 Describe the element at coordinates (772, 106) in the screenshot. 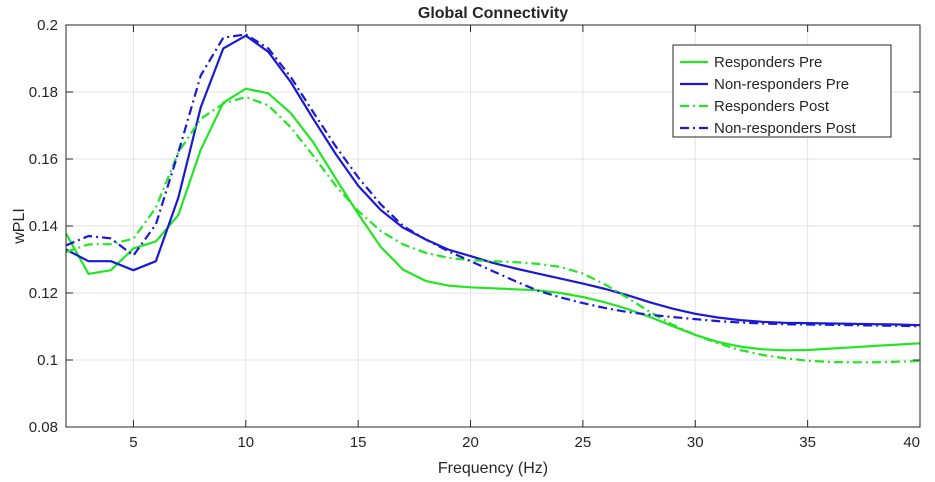

I see `legend-label-responders-post: Responders Post` at that location.